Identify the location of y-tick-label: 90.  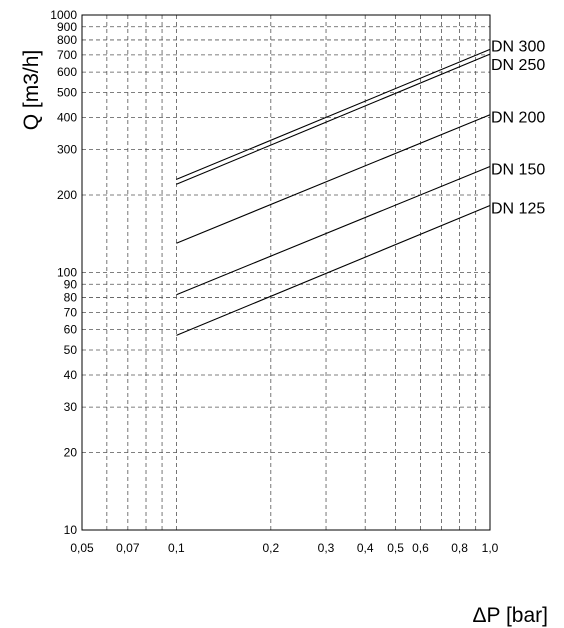
(71, 284).